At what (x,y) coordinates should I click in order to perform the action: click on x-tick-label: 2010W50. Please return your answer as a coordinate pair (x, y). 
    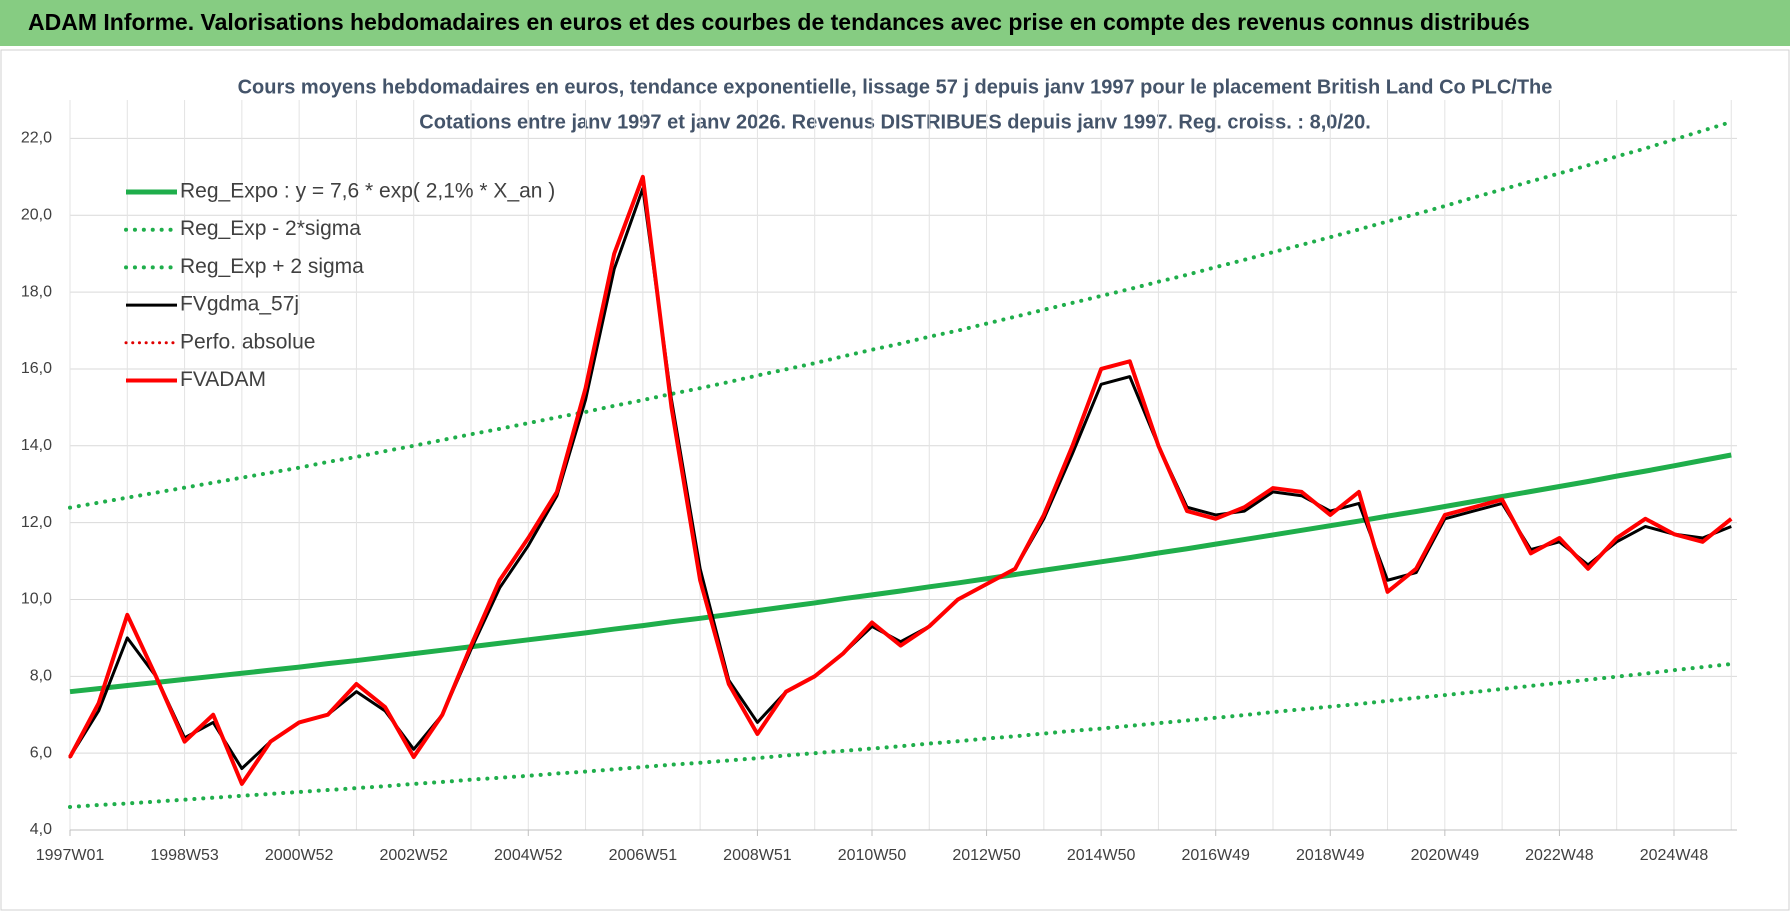
    Looking at the image, I should click on (872, 855).